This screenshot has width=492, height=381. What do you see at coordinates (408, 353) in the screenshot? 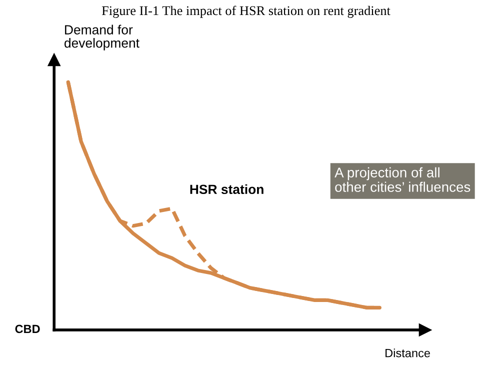
I see `x-axis-title: Distance` at bounding box center [408, 353].